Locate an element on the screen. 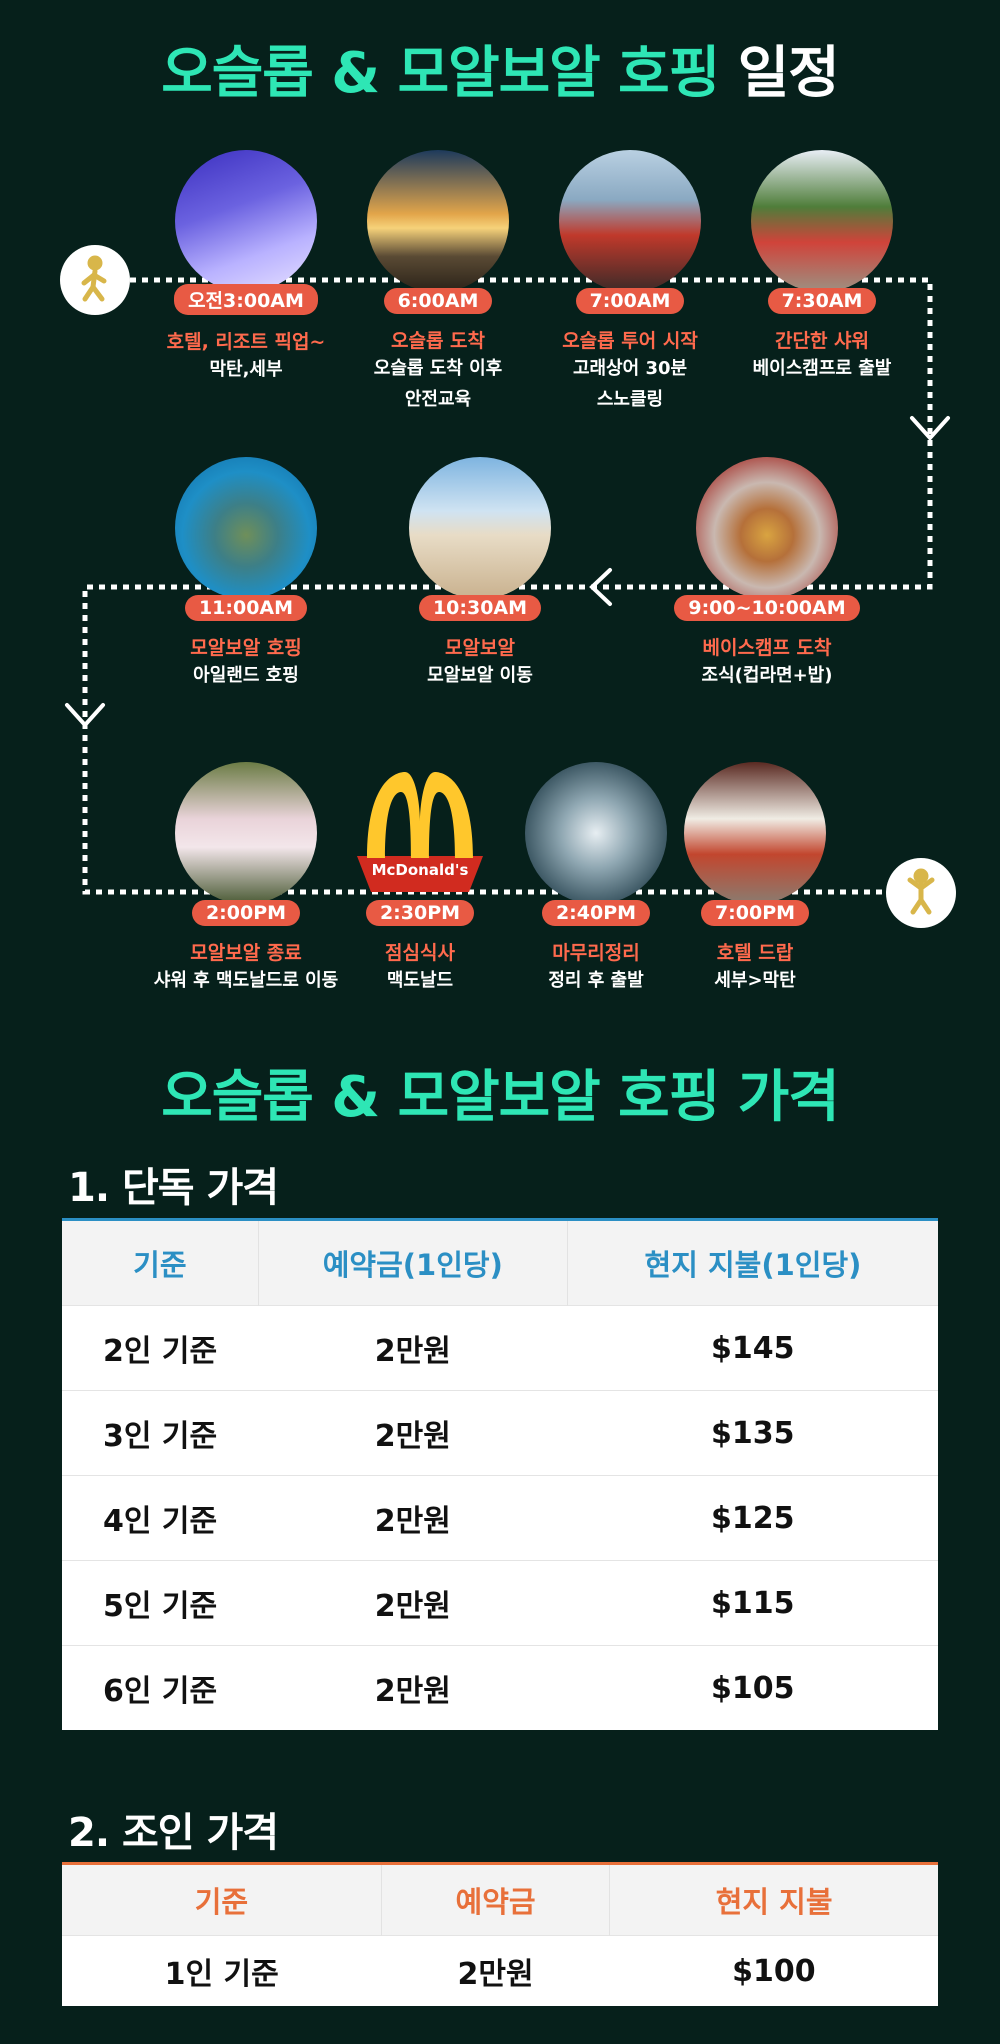 Image resolution: width=1000 pixels, height=2044 pixels. stop-title: 모알보알 종료 is located at coordinates (246, 953).